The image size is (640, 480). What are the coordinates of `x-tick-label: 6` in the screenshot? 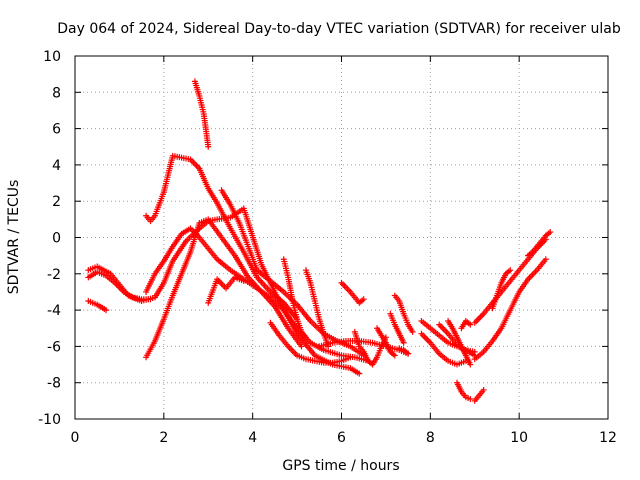 It's located at (341, 438).